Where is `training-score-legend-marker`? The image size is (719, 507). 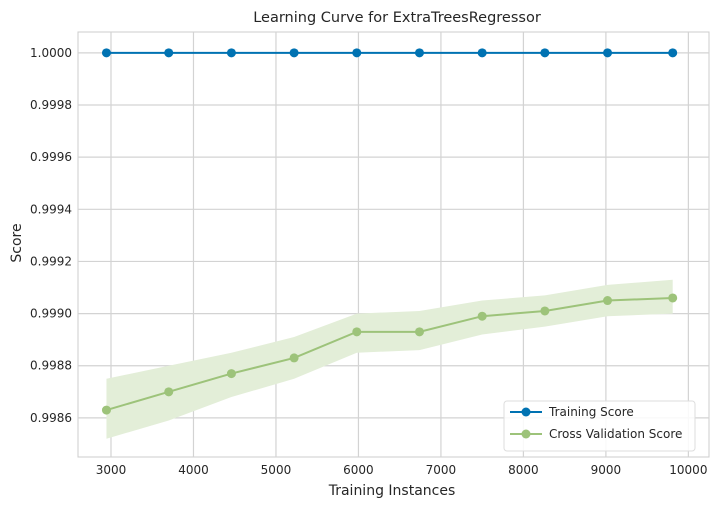 training-score-legend-marker is located at coordinates (526, 412).